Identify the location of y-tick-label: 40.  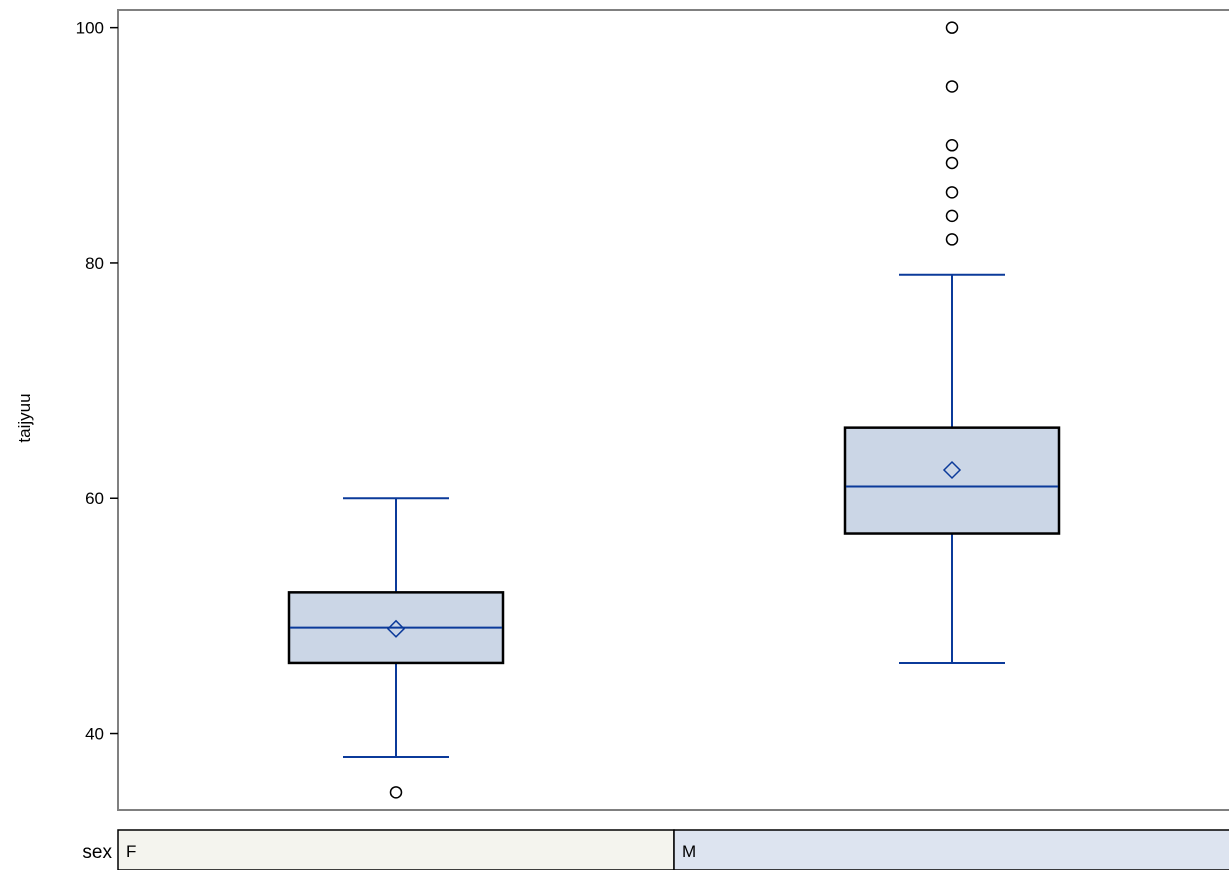
(94, 734).